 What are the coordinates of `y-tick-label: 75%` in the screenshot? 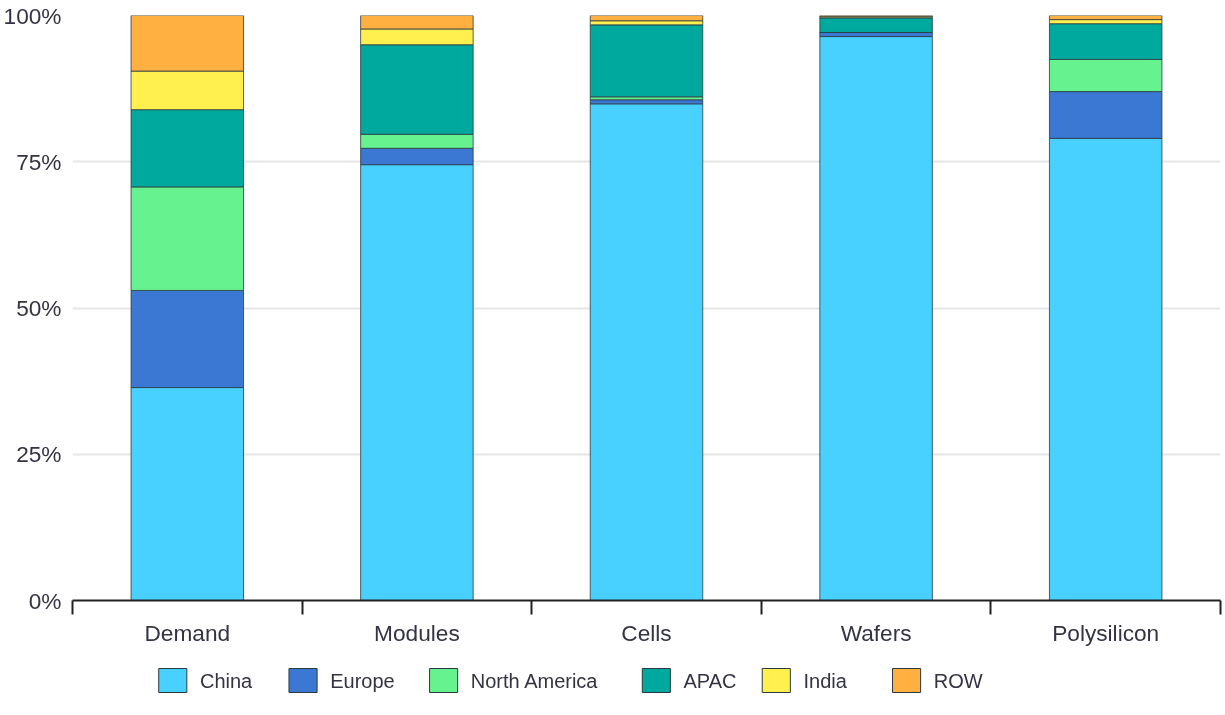 It's located at (39, 161).